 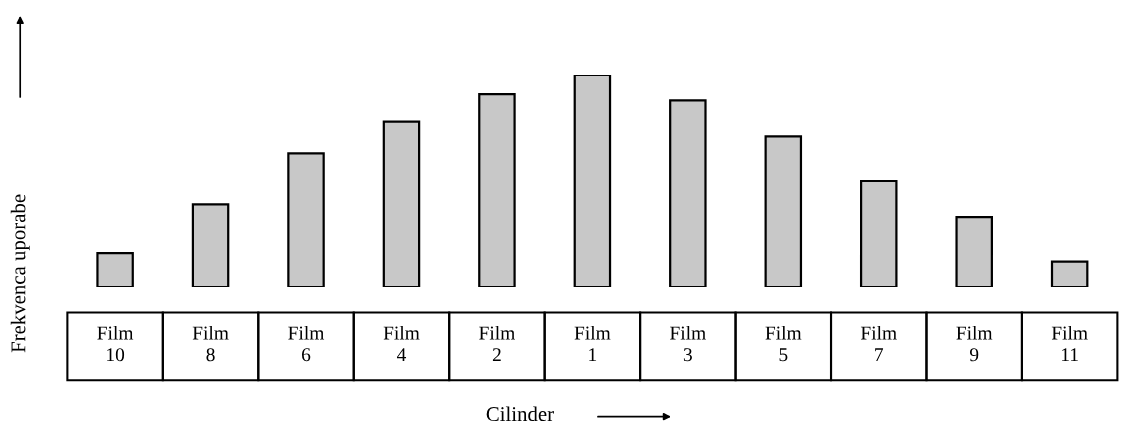 I want to click on x-tick-label: Film 1, so click(x=592, y=343).